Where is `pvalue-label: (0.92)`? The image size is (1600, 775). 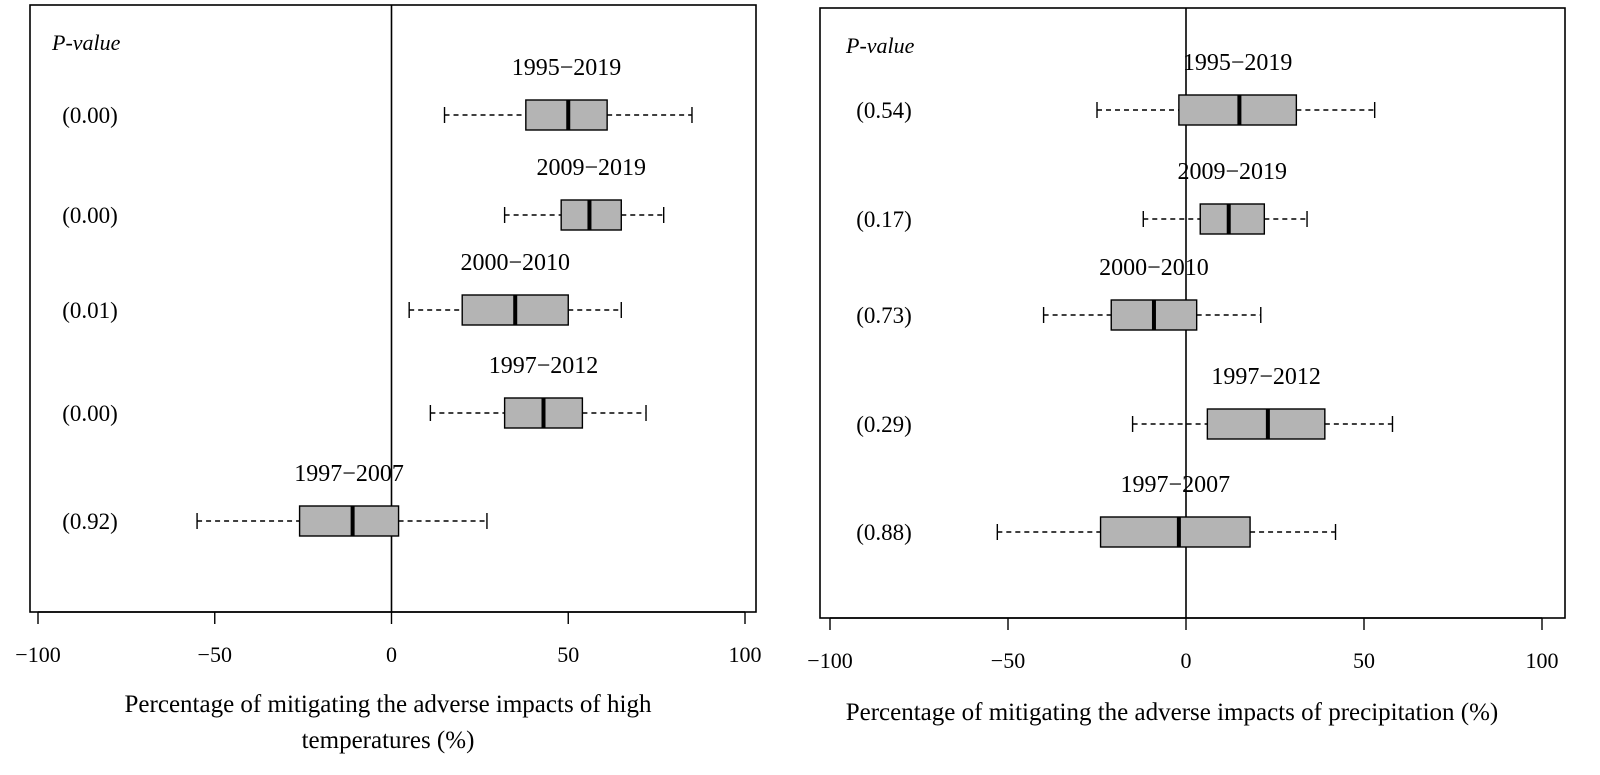
pvalue-label: (0.92) is located at coordinates (90, 521).